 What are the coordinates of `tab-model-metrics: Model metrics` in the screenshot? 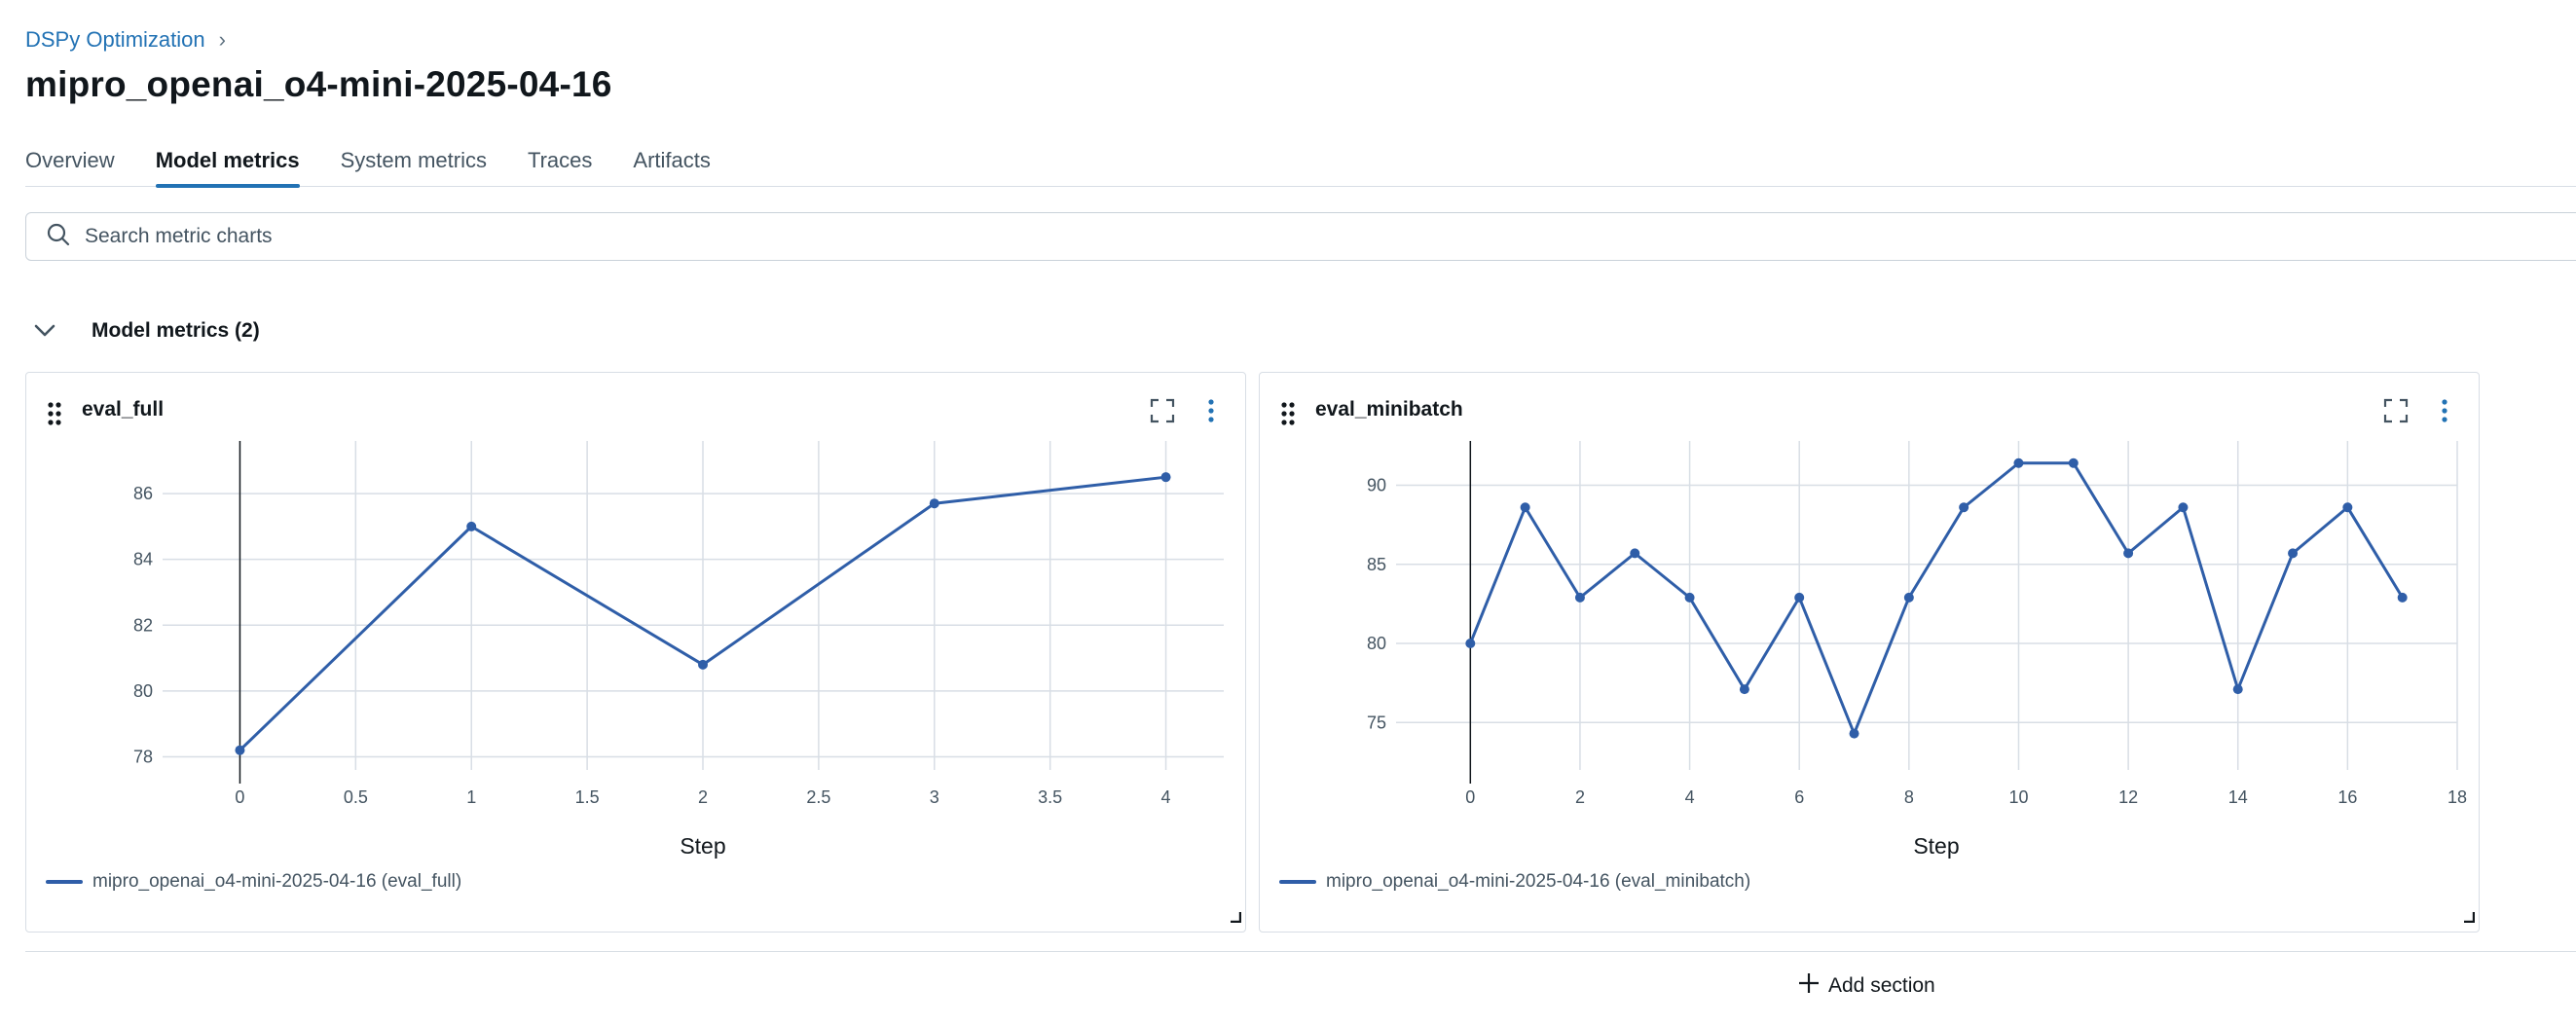 It's located at (227, 168).